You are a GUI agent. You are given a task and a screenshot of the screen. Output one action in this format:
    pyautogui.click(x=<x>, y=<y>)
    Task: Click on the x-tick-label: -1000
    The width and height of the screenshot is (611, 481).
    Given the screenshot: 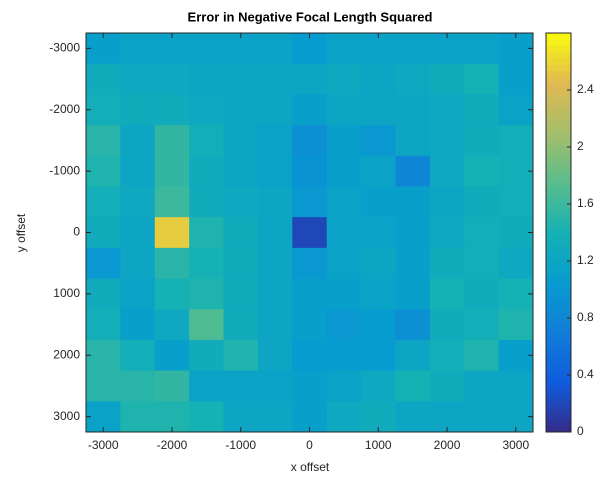 What is the action you would take?
    pyautogui.click(x=240, y=445)
    